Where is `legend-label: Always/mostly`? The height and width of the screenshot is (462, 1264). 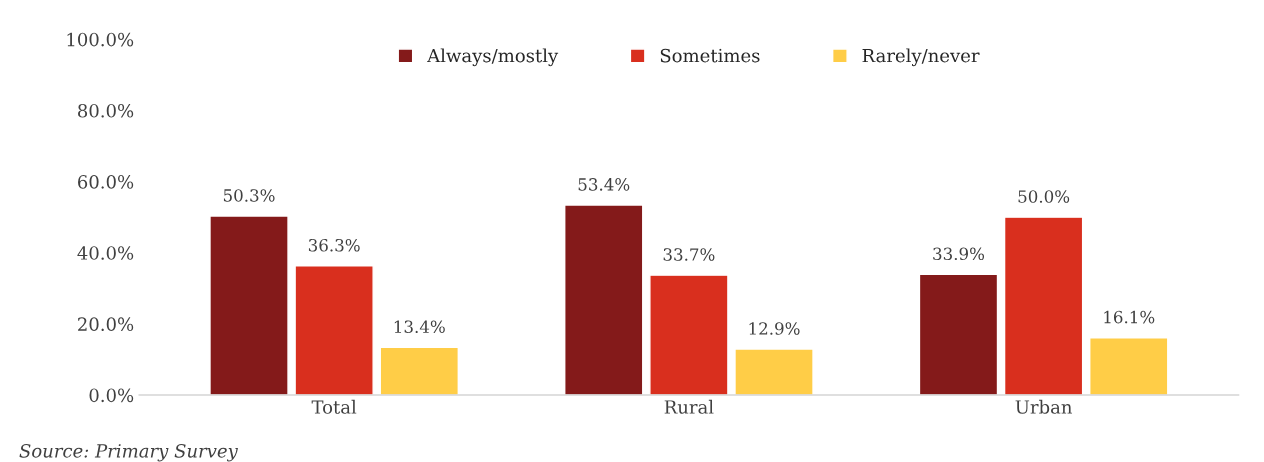
legend-label: Always/mostly is located at coordinates (493, 57).